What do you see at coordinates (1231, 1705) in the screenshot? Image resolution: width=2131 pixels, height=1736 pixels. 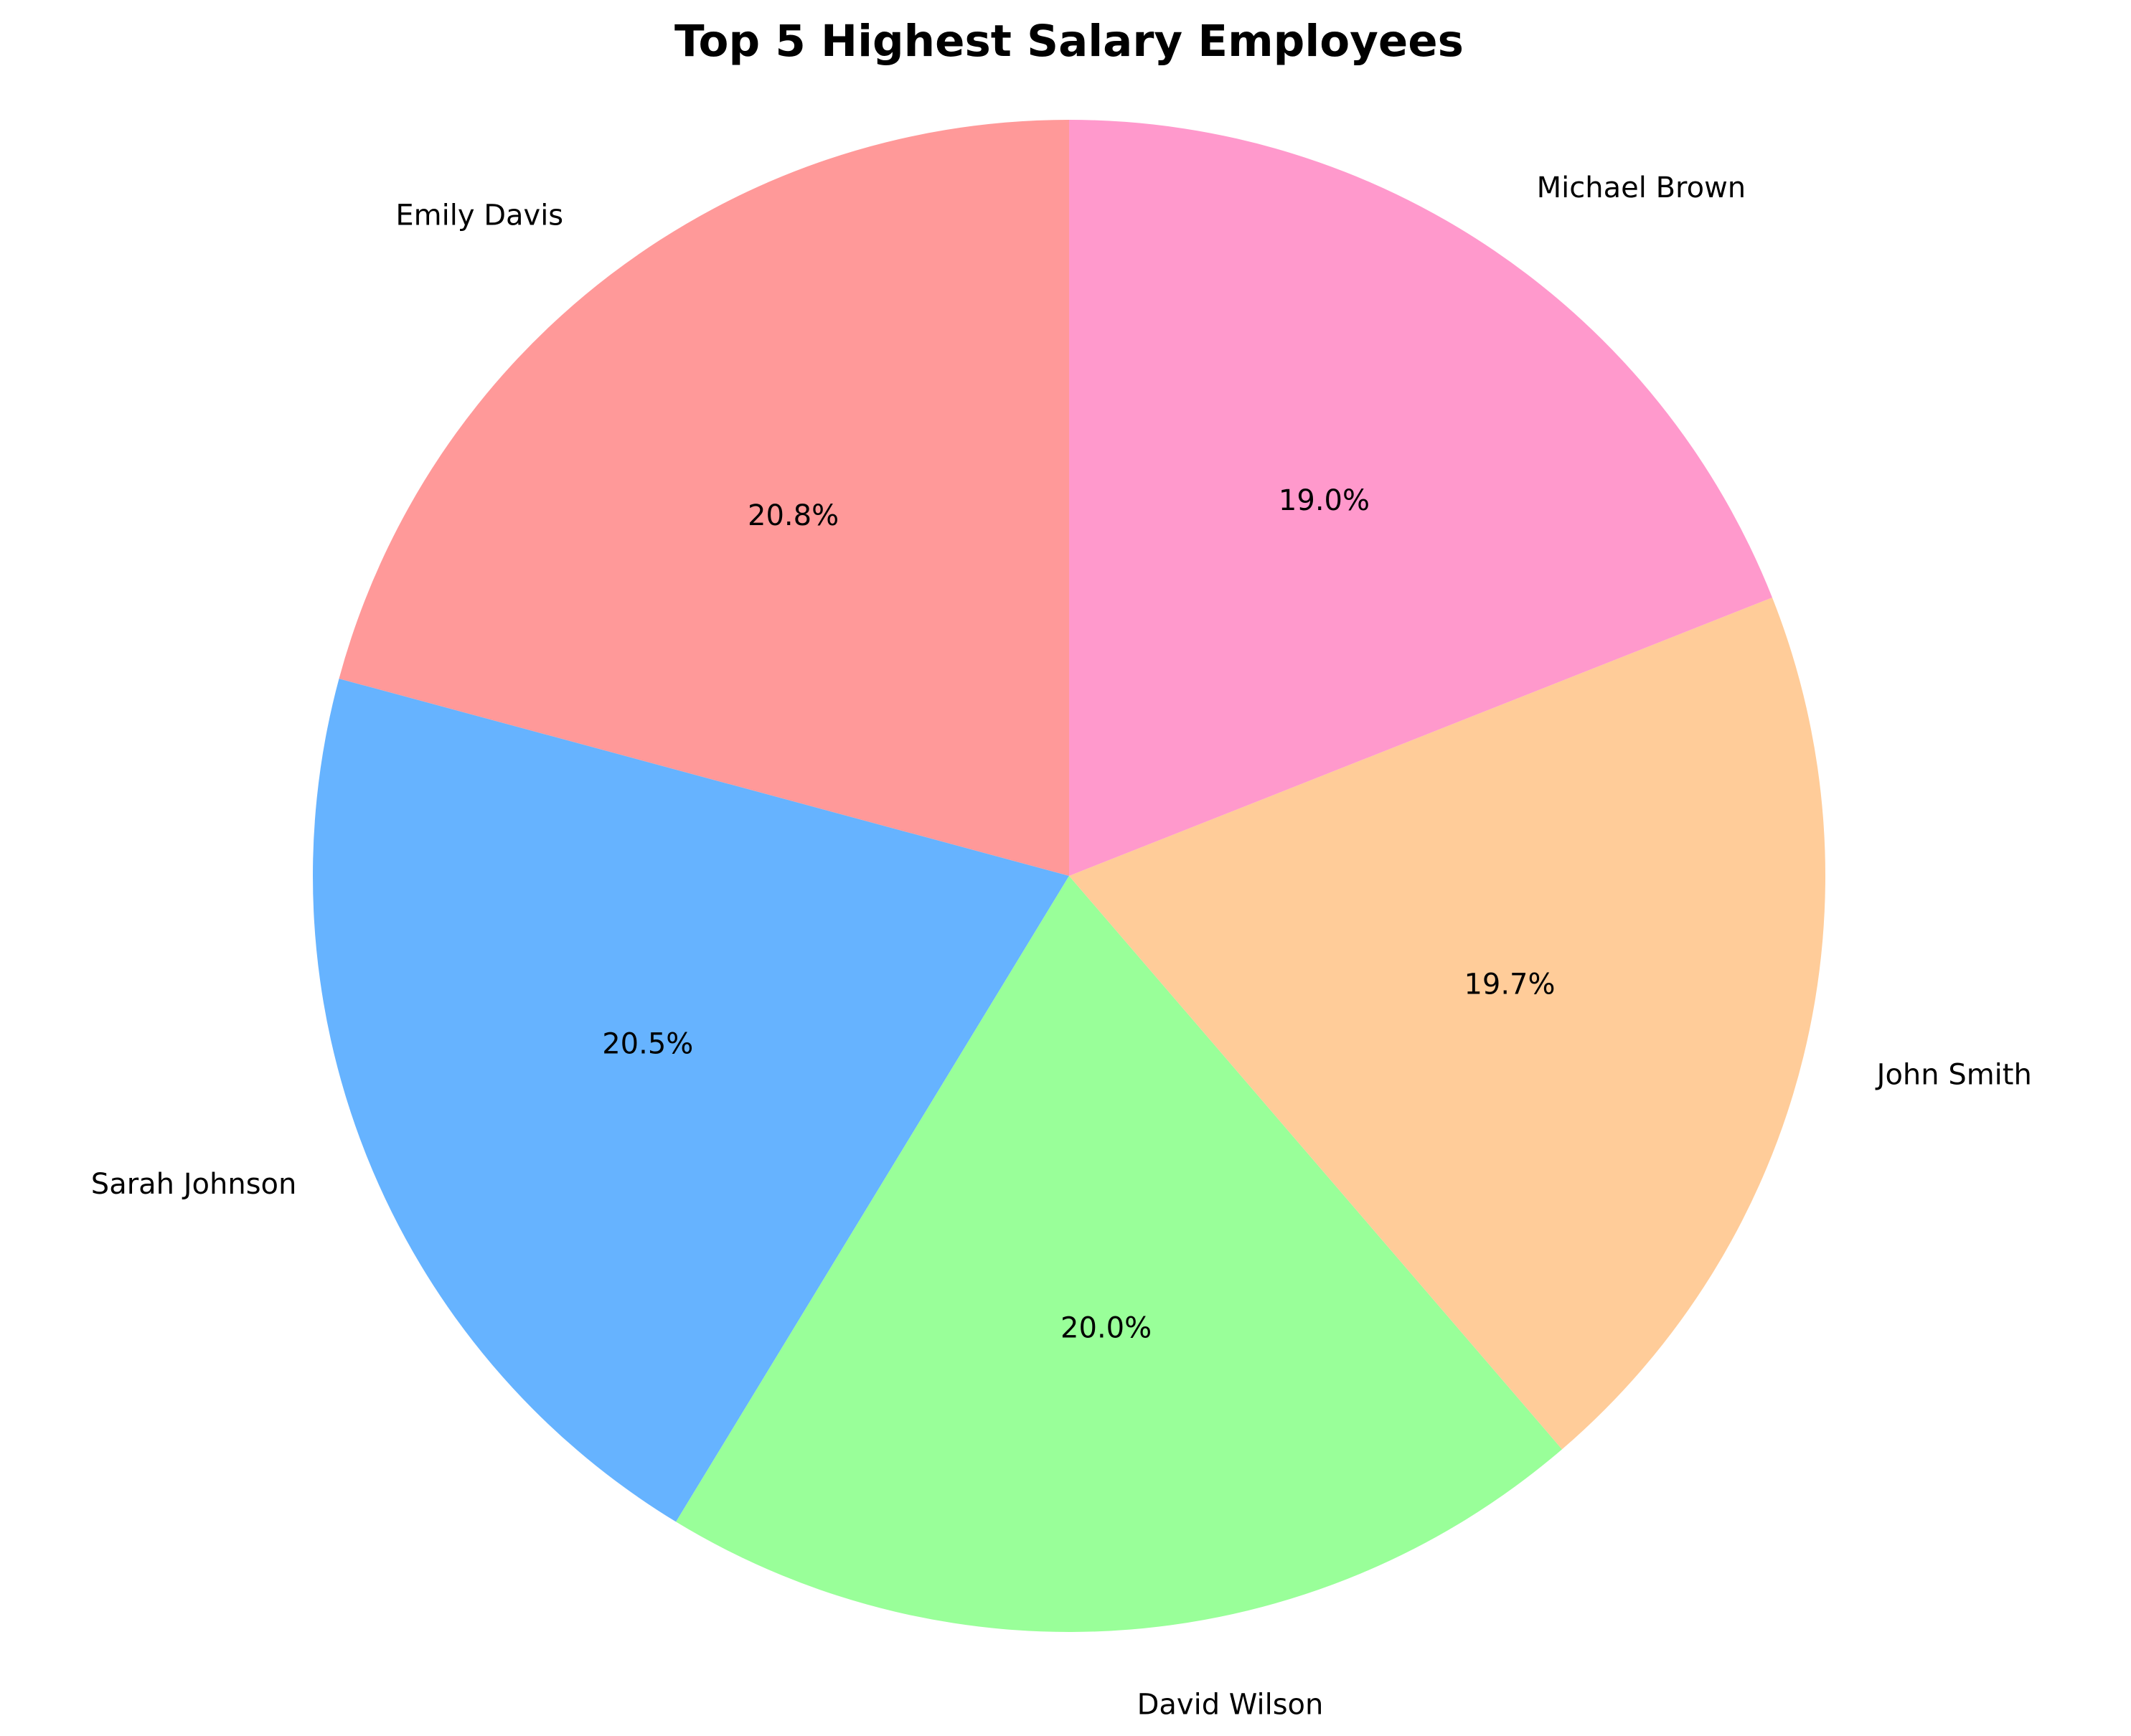 I see `slice-label-david-wilson: David Wilson` at bounding box center [1231, 1705].